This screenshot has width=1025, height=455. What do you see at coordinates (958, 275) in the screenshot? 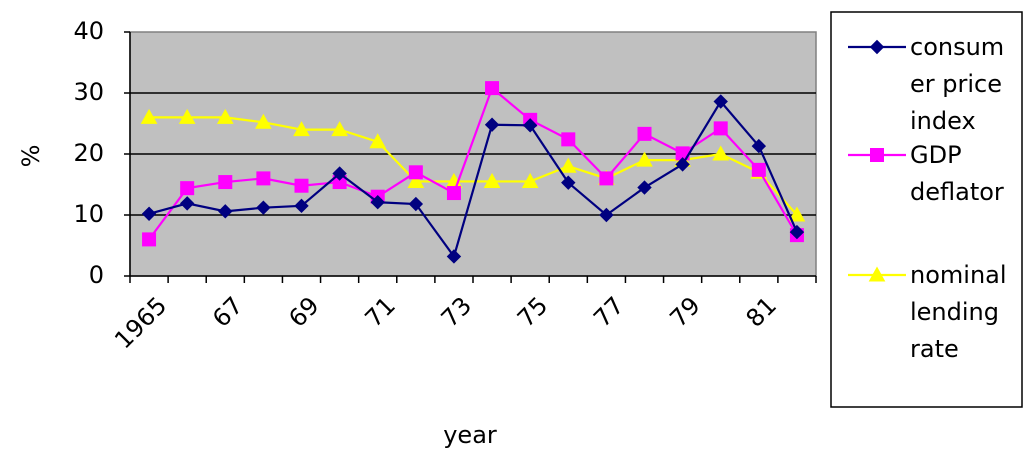
I see `legend-label: nominal` at bounding box center [958, 275].